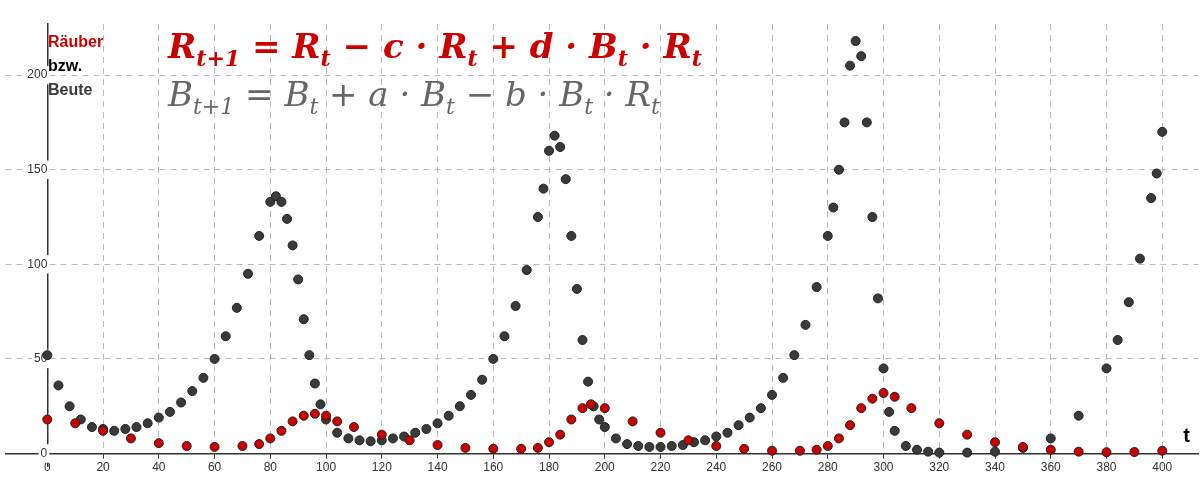  Describe the element at coordinates (214, 467) in the screenshot. I see `x-tick-label: 60` at that location.